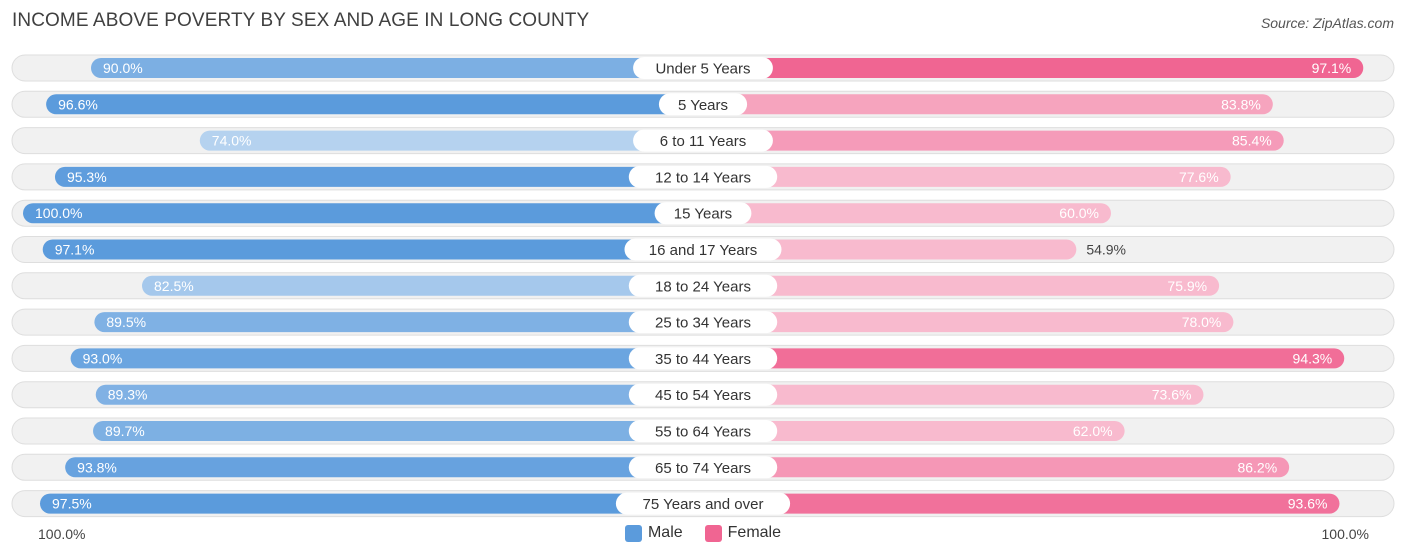 This screenshot has height=559, width=1406. What do you see at coordinates (1202, 322) in the screenshot?
I see `female-value-label: 78.0%` at bounding box center [1202, 322].